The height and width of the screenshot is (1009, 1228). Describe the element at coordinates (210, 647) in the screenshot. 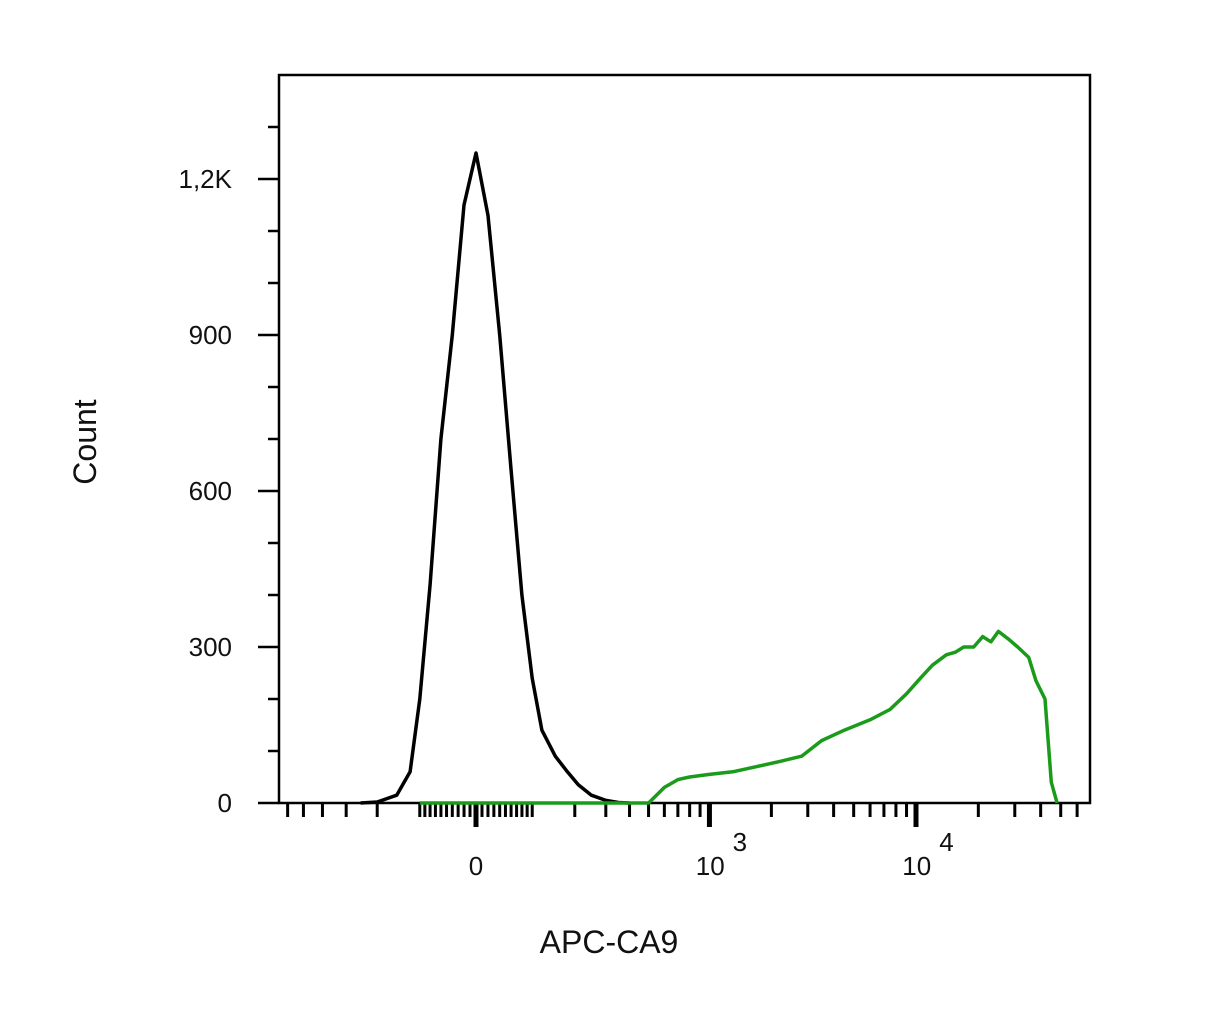

I see `y-tick-label: 300` at that location.